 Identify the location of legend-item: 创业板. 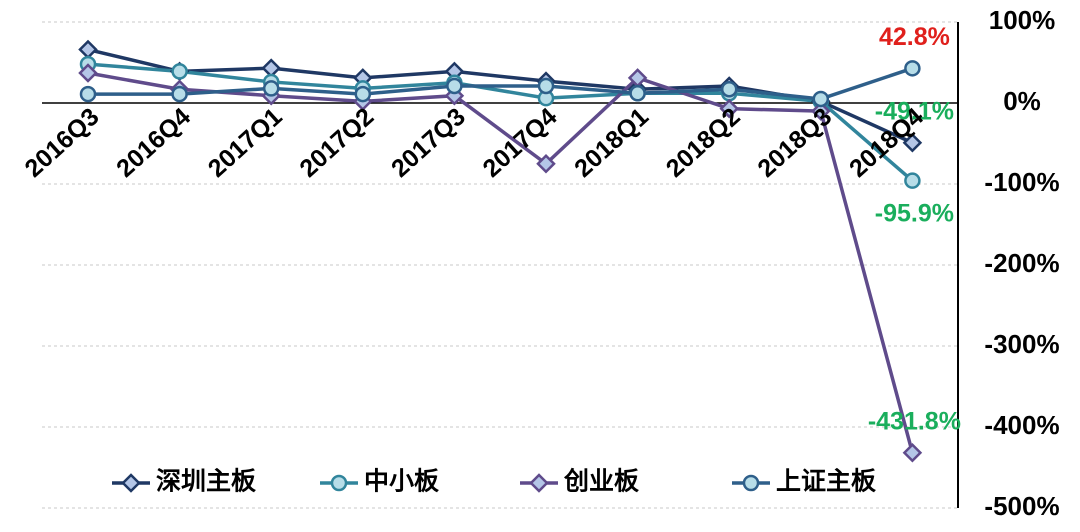
(579, 482).